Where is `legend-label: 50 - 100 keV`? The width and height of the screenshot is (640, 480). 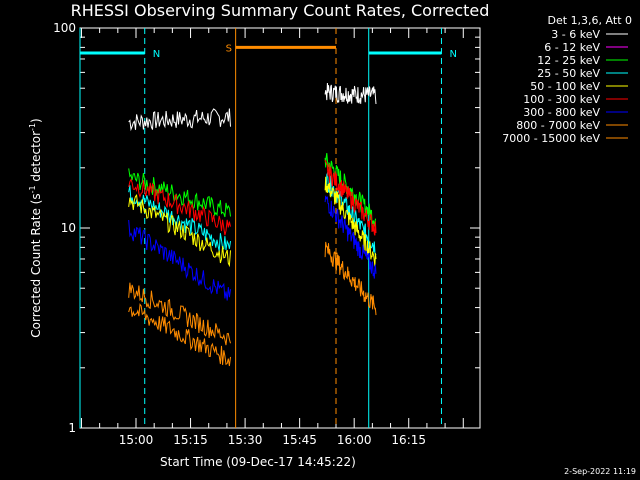 legend-label: 50 - 100 keV is located at coordinates (565, 86).